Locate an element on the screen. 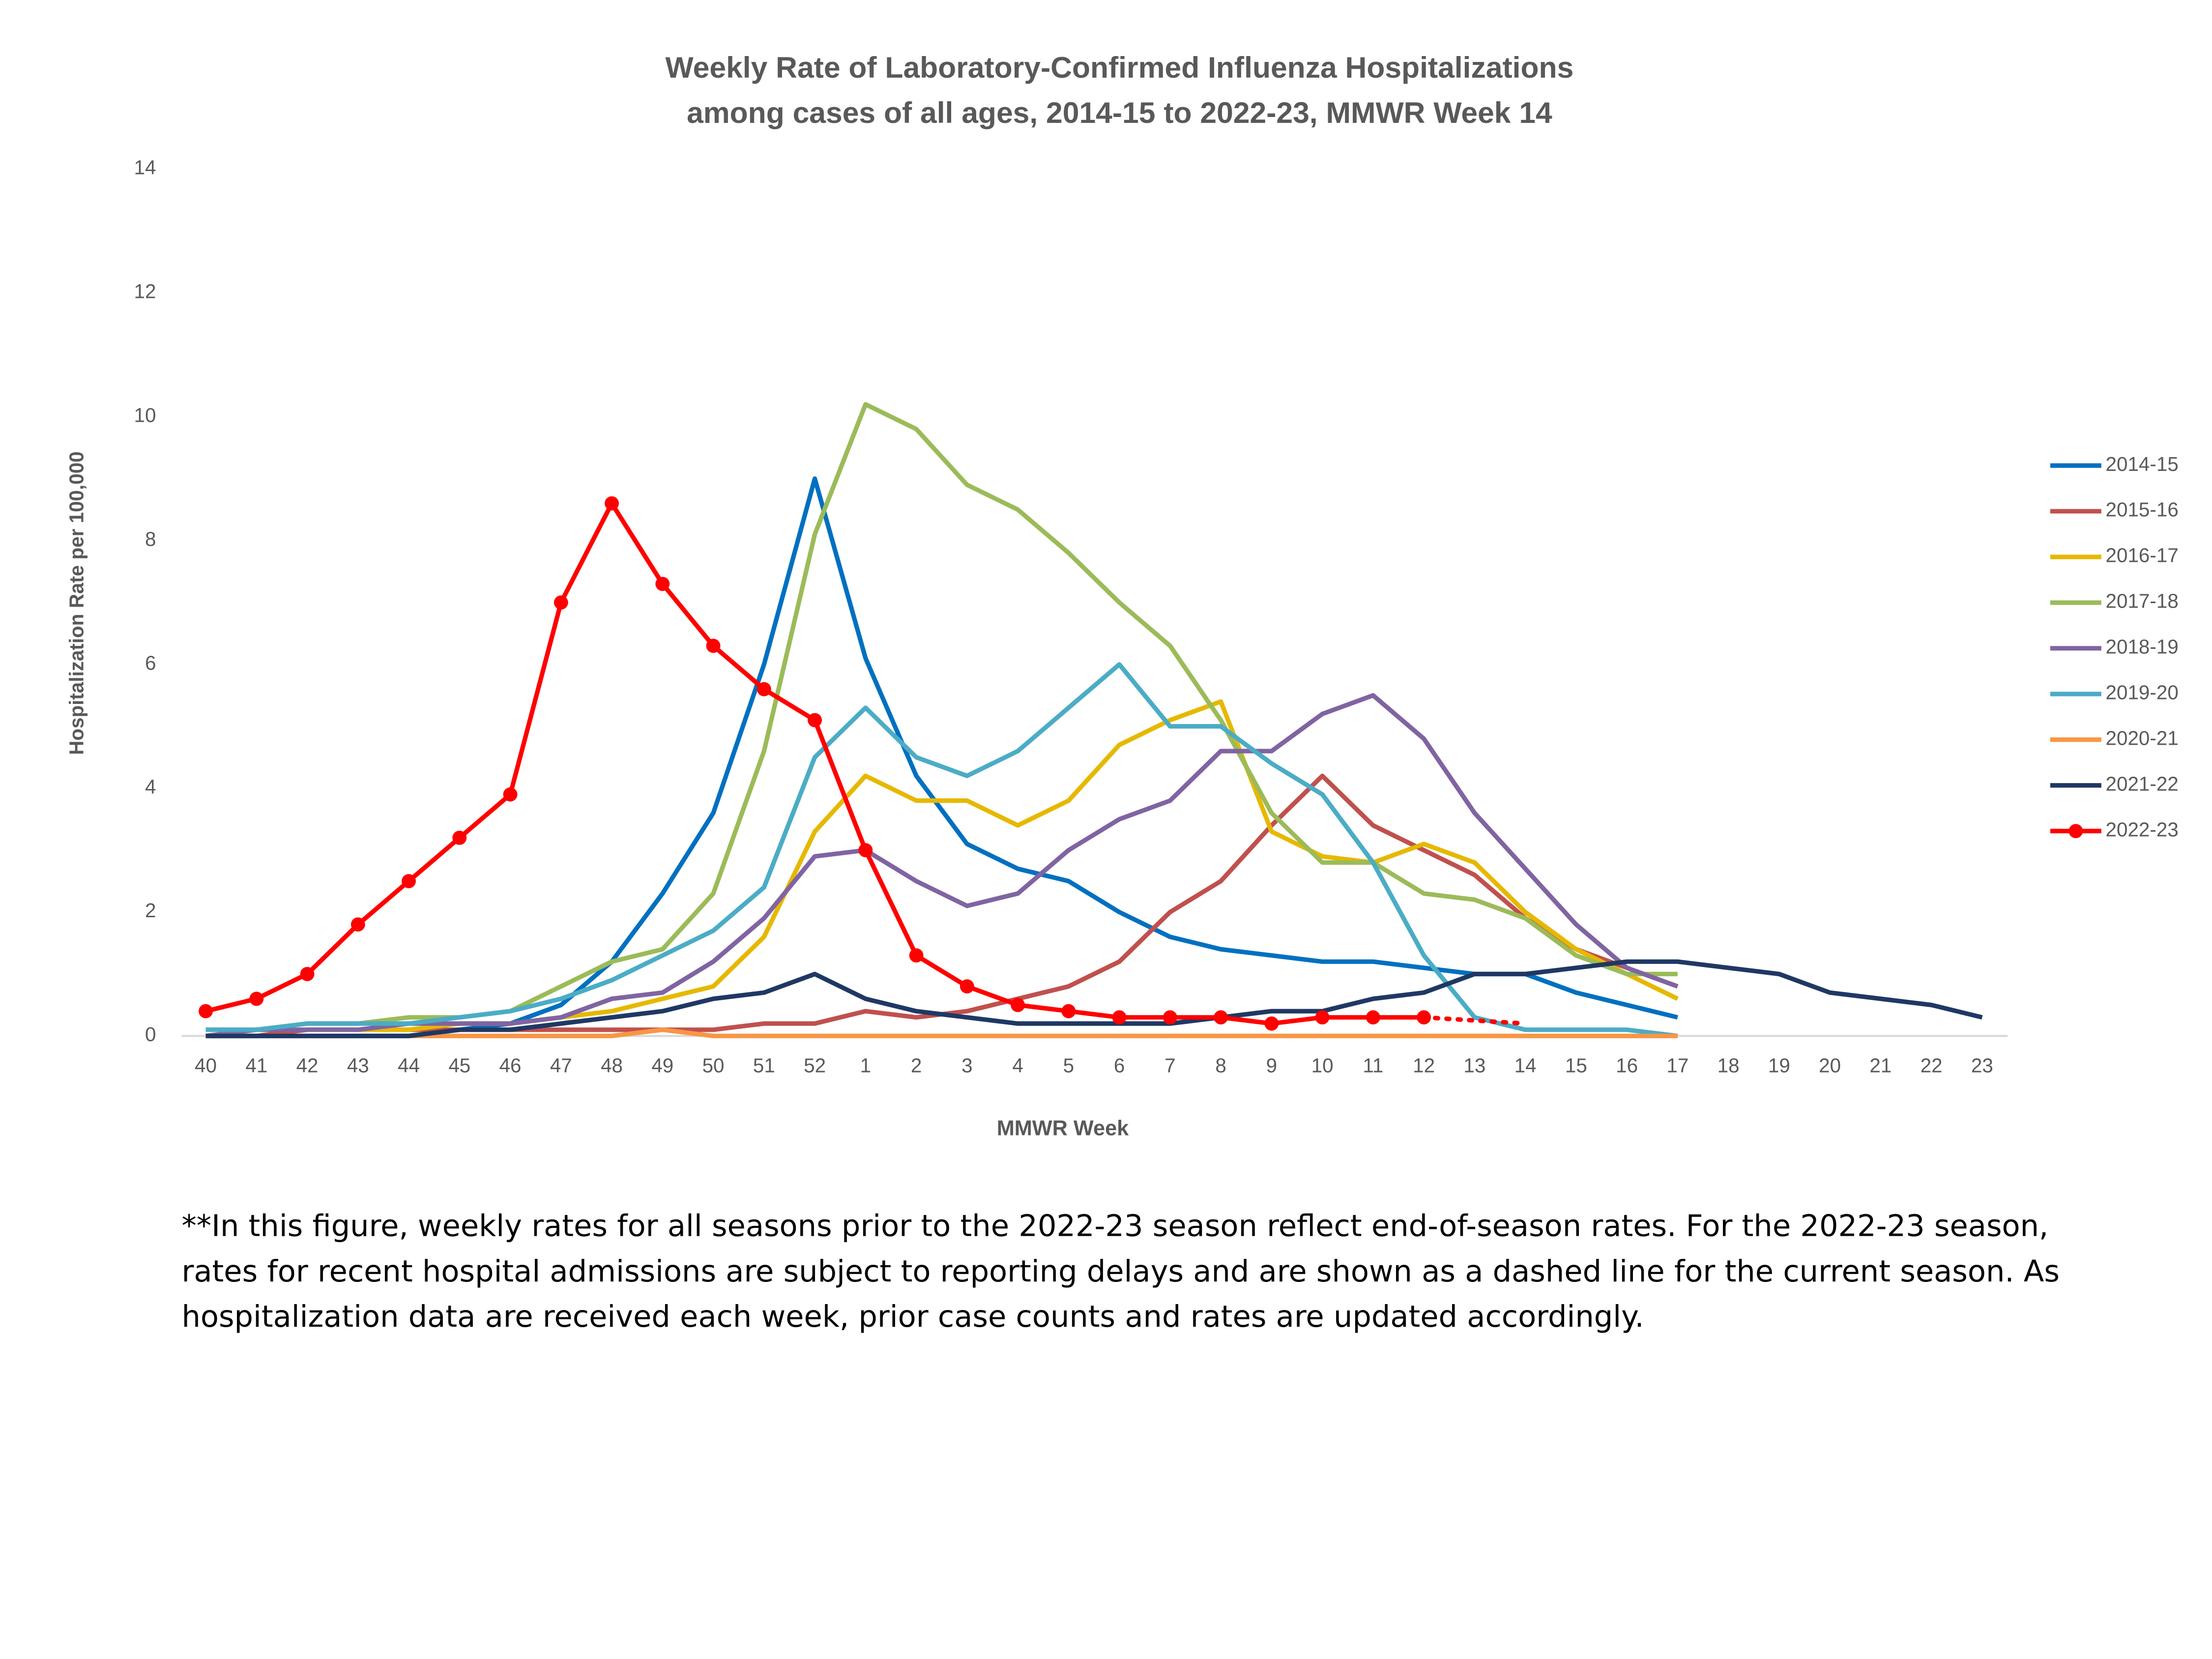 The height and width of the screenshot is (1659, 2212). x-tick-label: 48 is located at coordinates (612, 1066).